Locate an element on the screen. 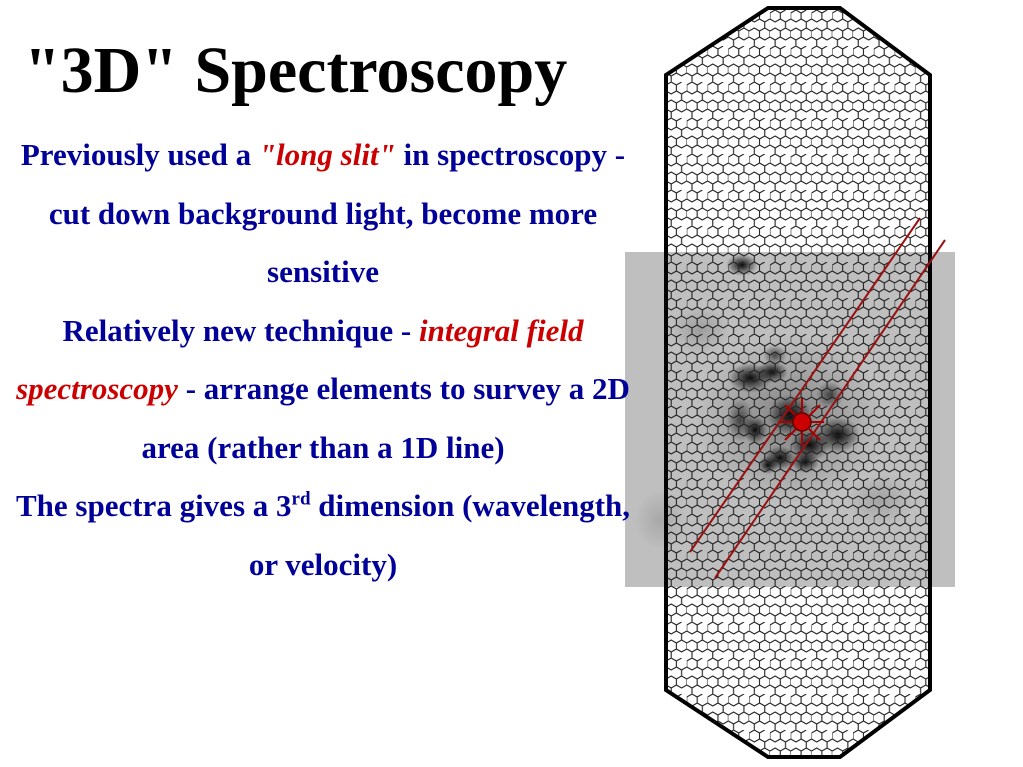 The height and width of the screenshot is (767, 1023). long-slit-lines-icon is located at coordinates (817, 398).